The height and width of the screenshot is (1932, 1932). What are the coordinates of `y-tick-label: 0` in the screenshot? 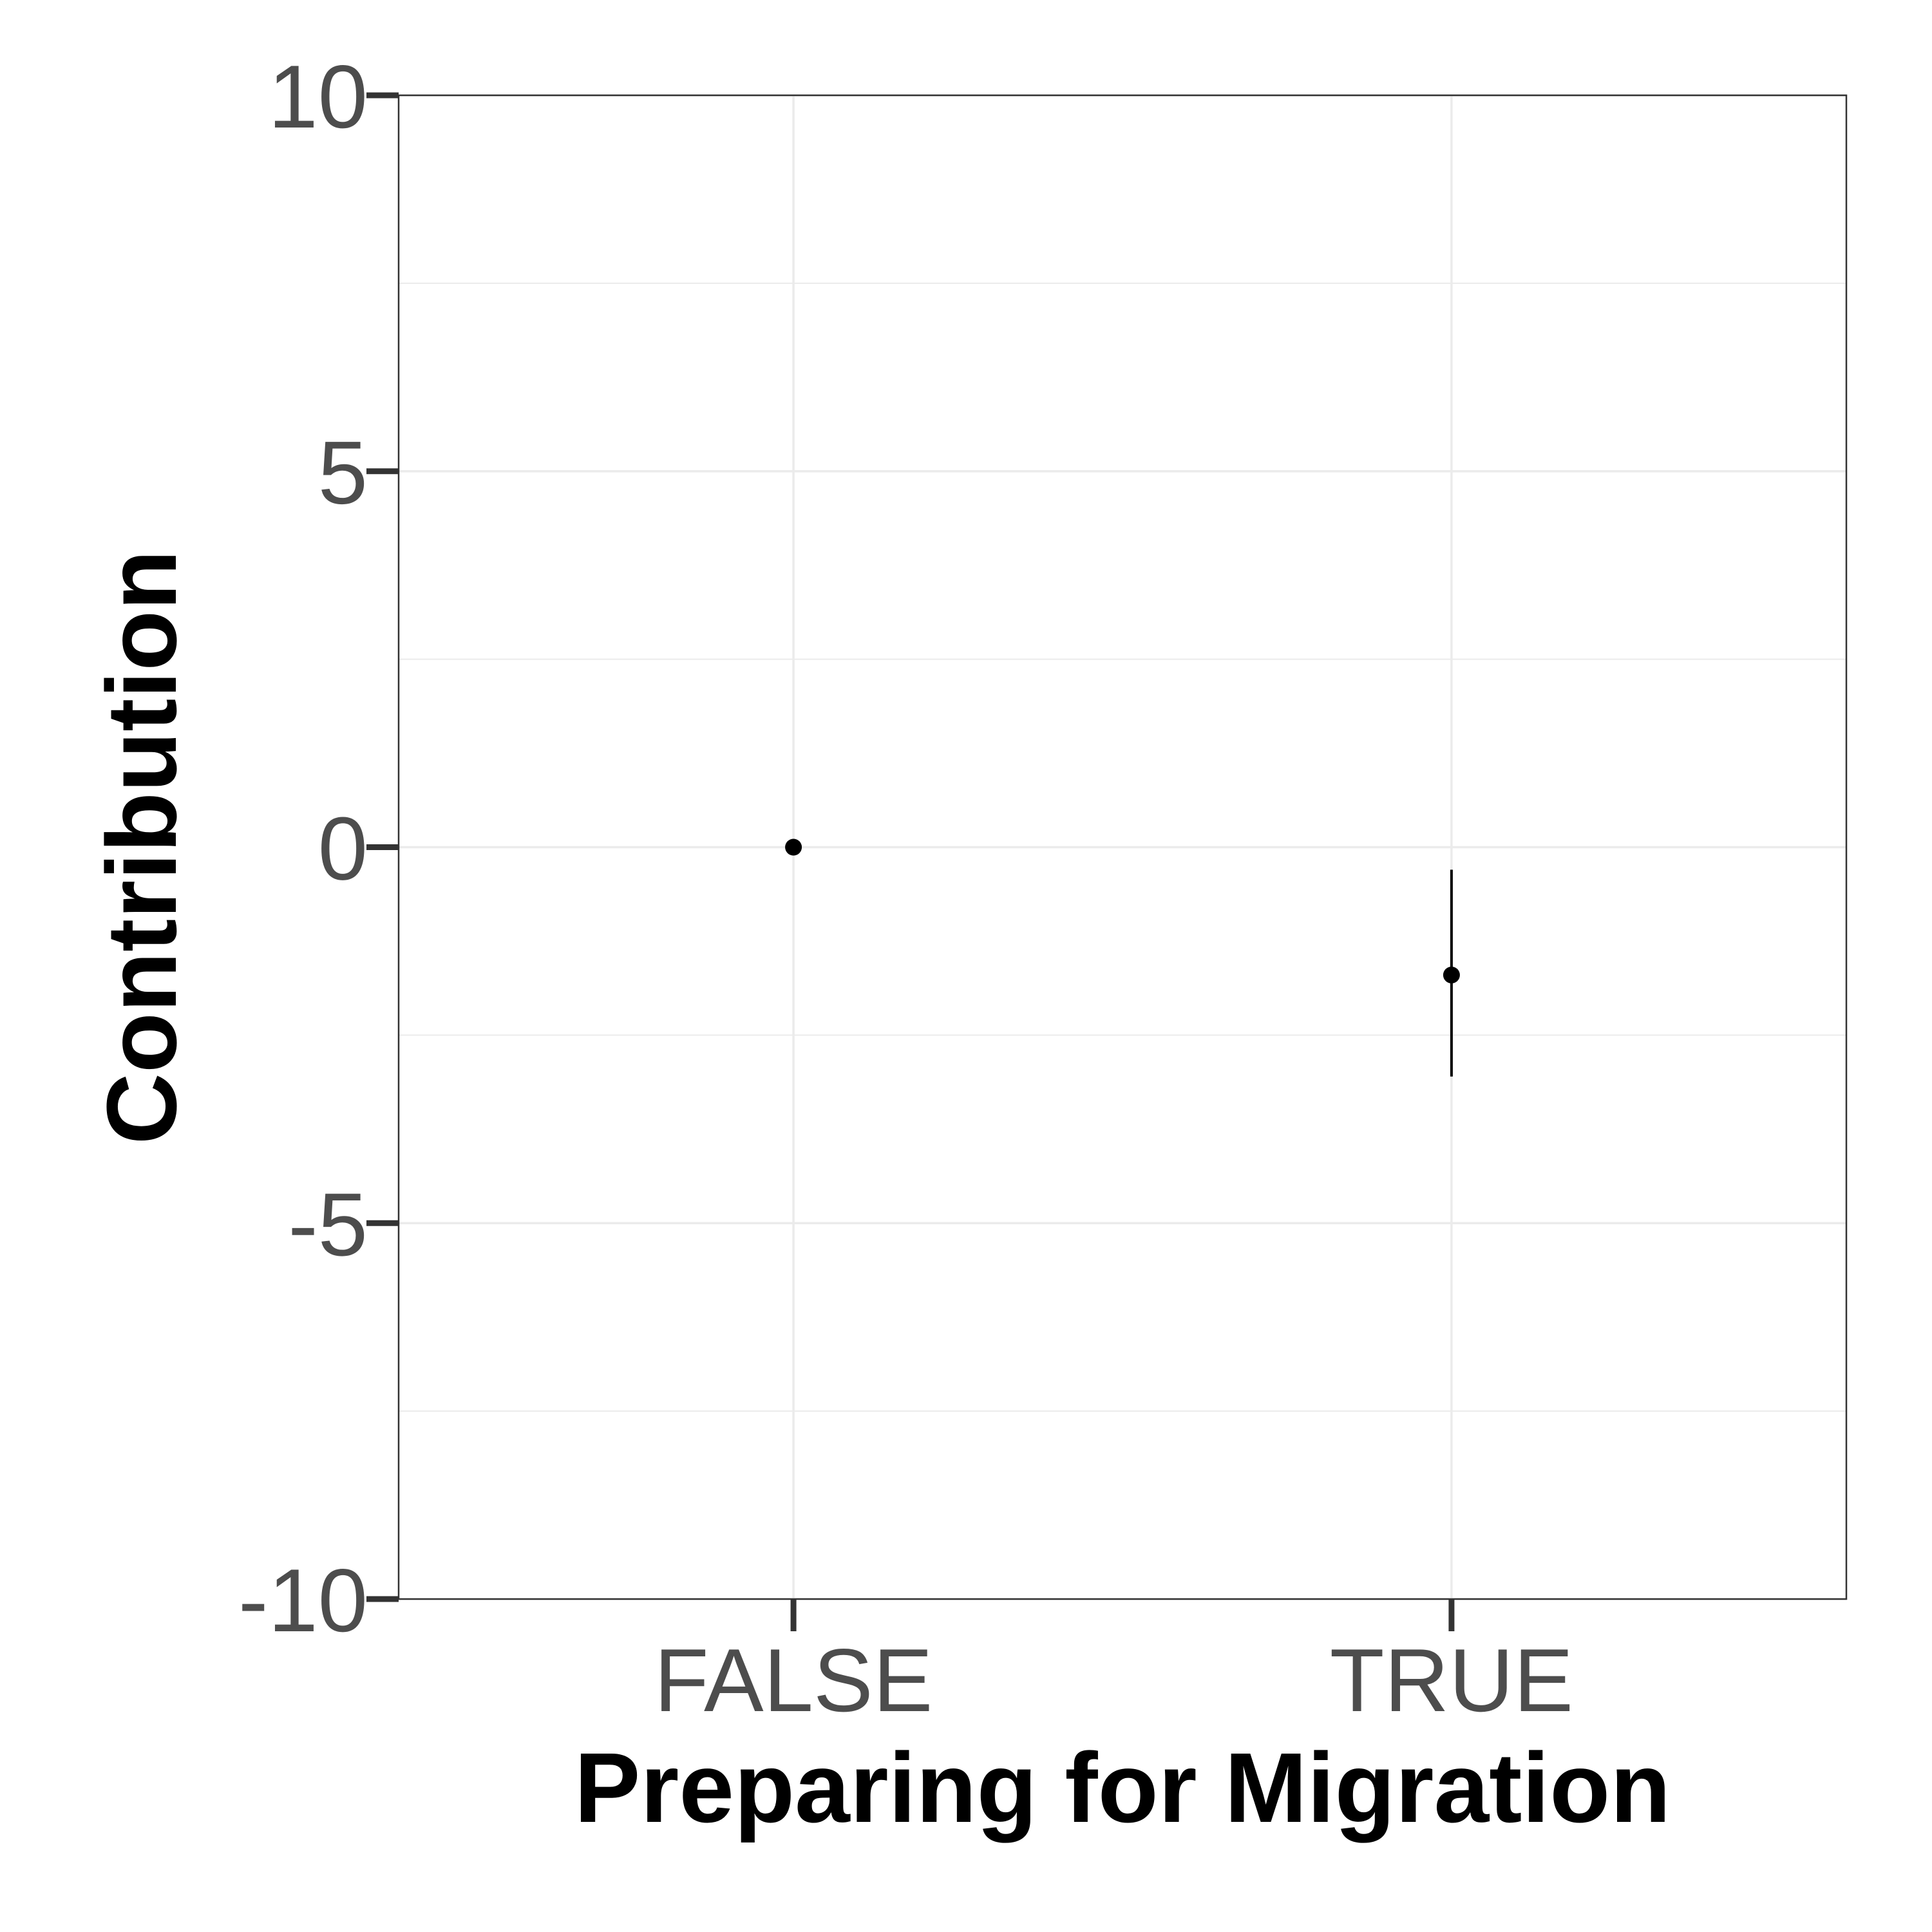 It's located at (343, 849).